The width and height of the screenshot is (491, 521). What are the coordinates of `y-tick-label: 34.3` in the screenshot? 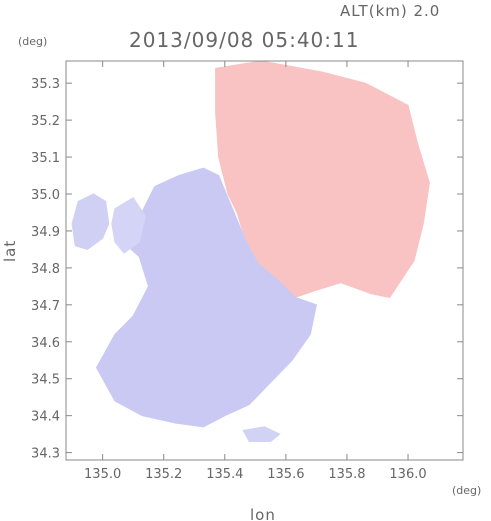 It's located at (45, 454).